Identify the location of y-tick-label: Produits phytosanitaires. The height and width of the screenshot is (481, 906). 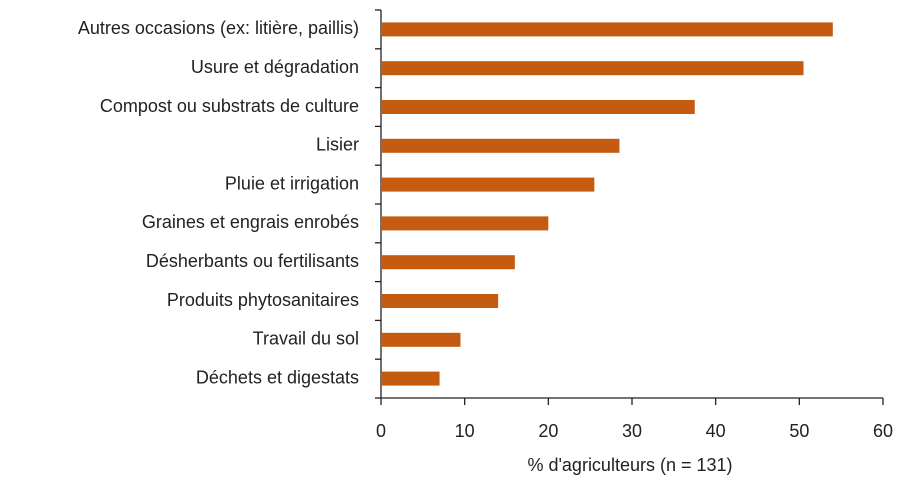
(263, 300).